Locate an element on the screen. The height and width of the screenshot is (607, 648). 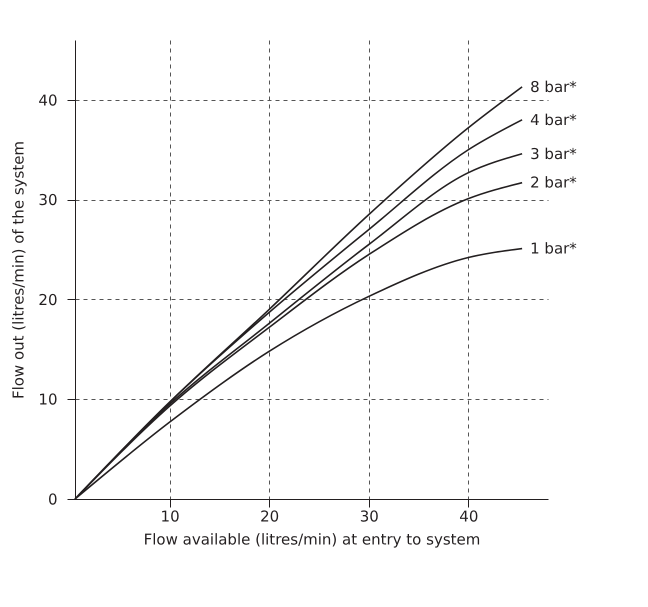
y-tick-label: 40 is located at coordinates (48, 100).